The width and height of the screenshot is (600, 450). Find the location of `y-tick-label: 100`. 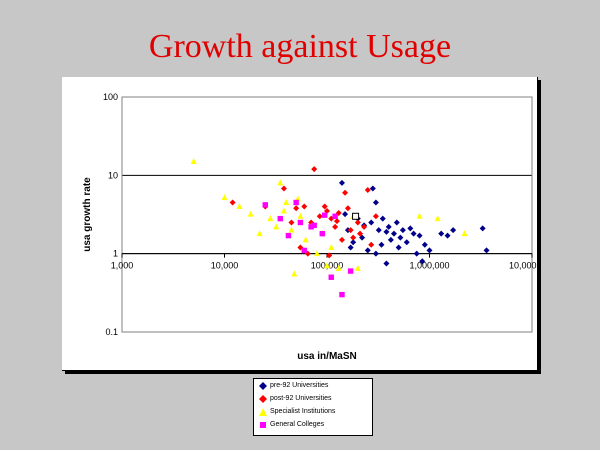

y-tick-label: 100 is located at coordinates (110, 97).